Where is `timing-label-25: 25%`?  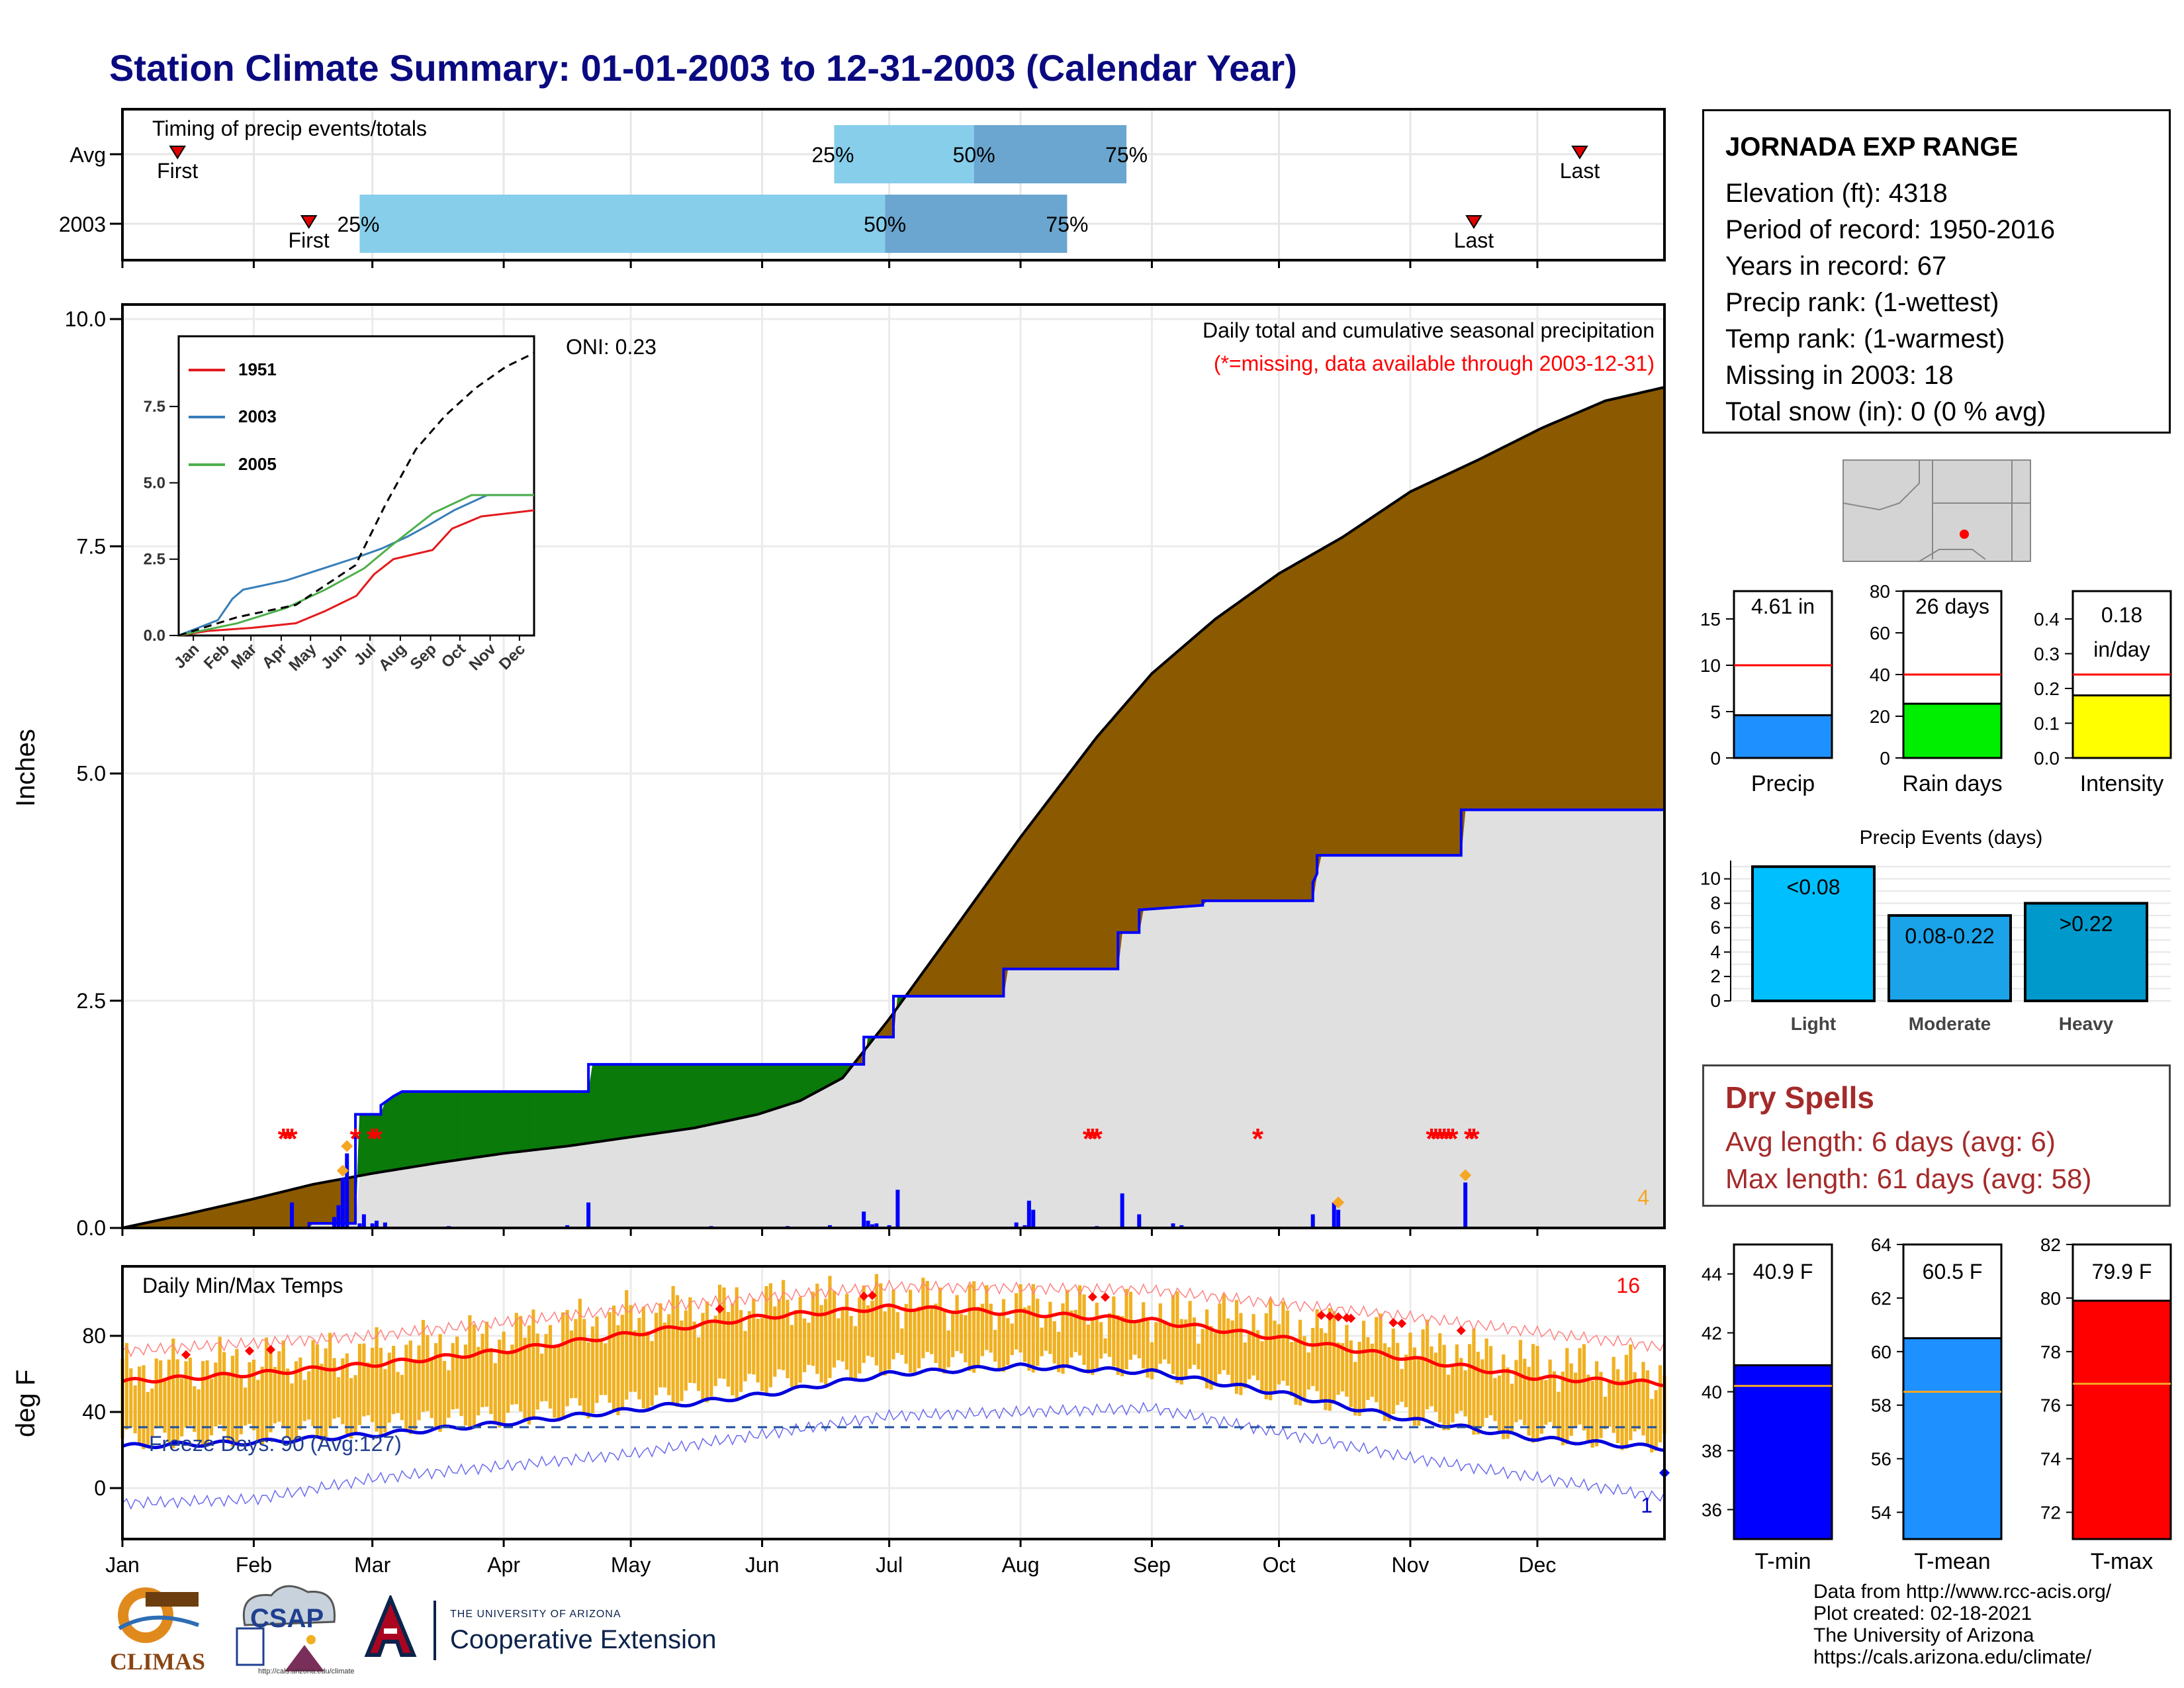
timing-label-25: 25% is located at coordinates (358, 224).